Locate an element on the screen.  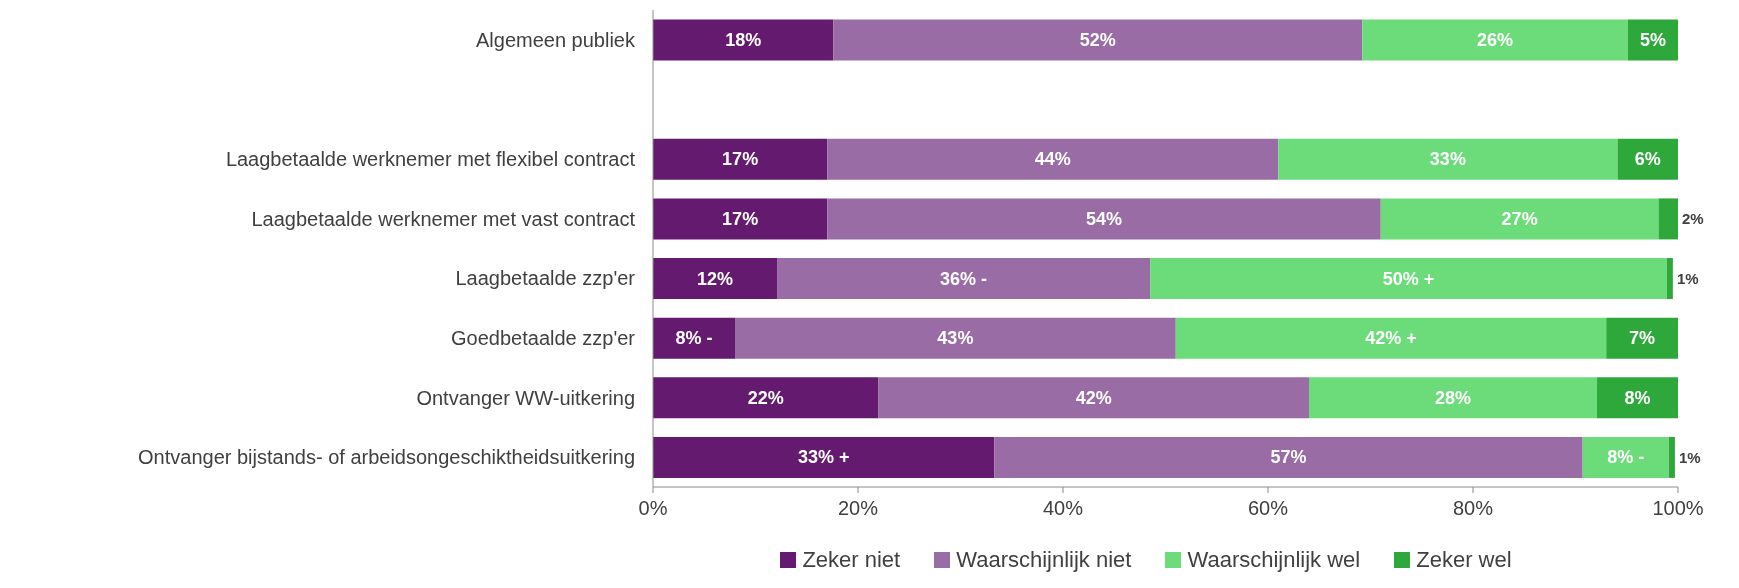
x-tick-label: 0% is located at coordinates (653, 508).